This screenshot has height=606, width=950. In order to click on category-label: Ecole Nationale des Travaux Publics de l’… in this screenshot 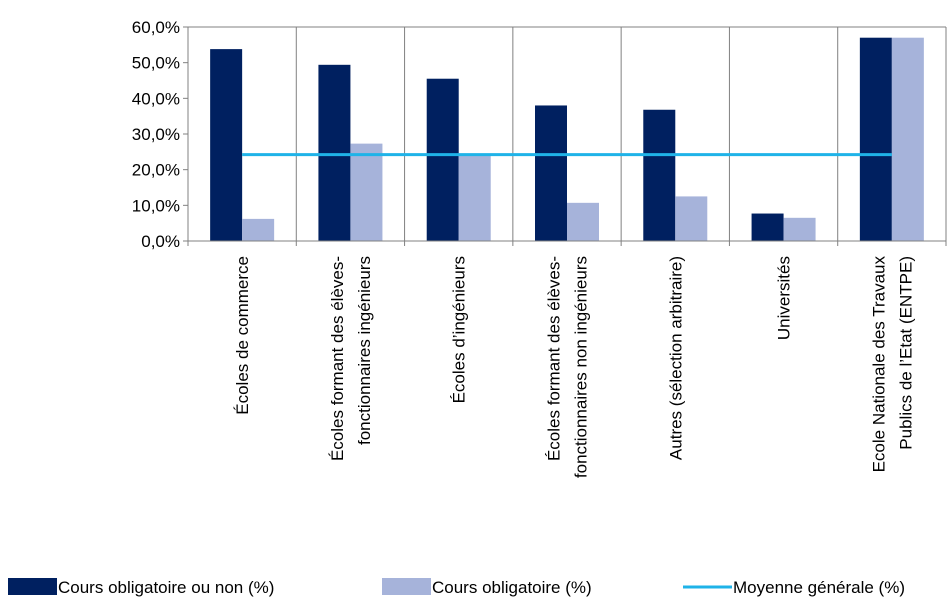, I will do `click(892, 364)`.